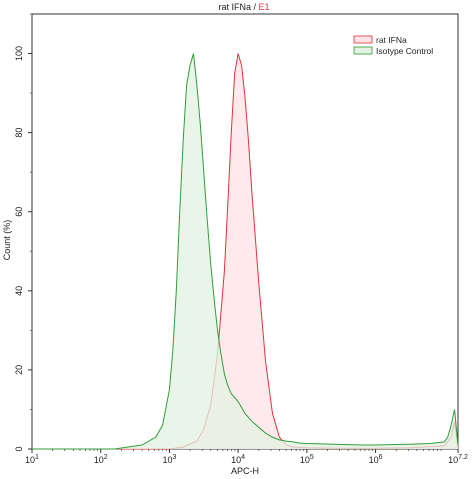 The image size is (476, 479). I want to click on x-tick-exponent: 5, so click(312, 457).